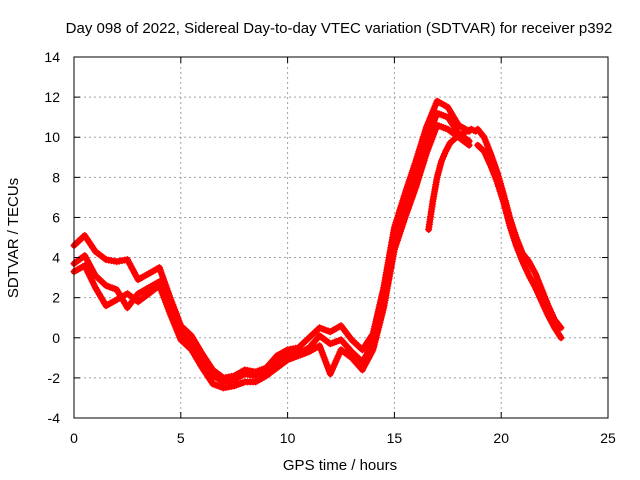 The height and width of the screenshot is (480, 640). What do you see at coordinates (52, 97) in the screenshot?
I see `y-tick-label: 12` at bounding box center [52, 97].